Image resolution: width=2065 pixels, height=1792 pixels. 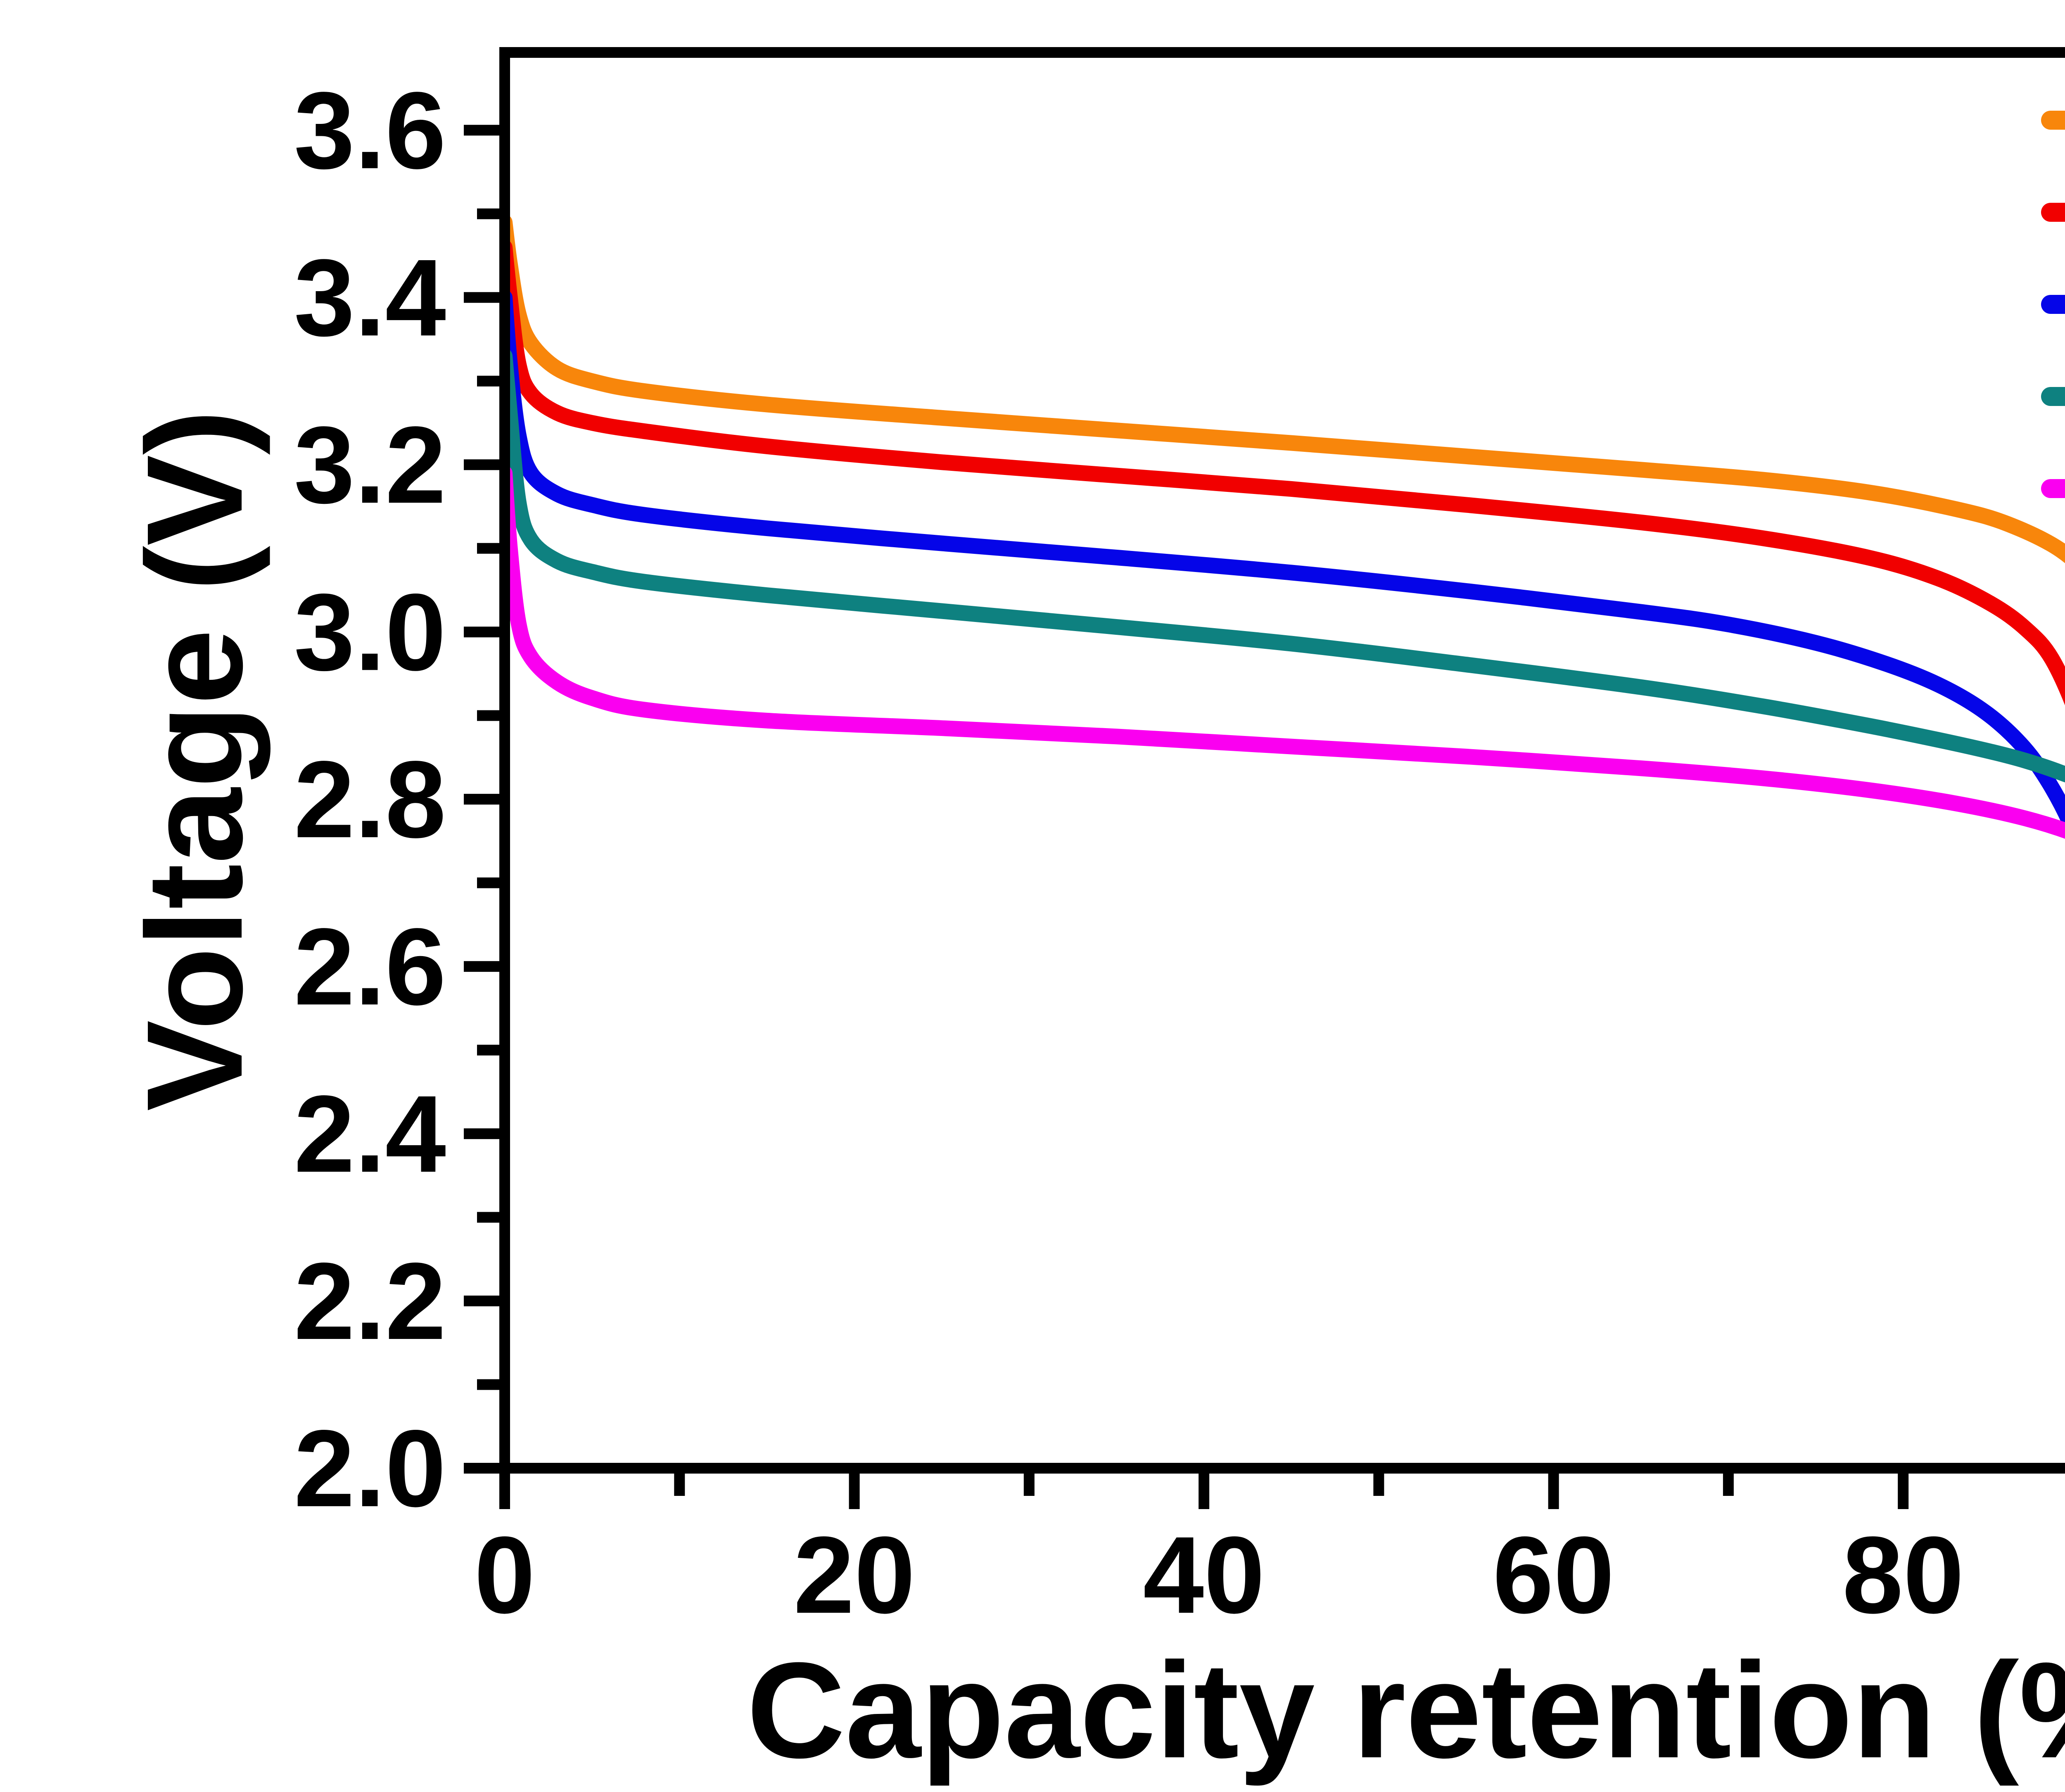 What do you see at coordinates (2053, 304) in the screenshot?
I see `legend-layer: 0.5 C1 C2 C3 C5 C` at bounding box center [2053, 304].